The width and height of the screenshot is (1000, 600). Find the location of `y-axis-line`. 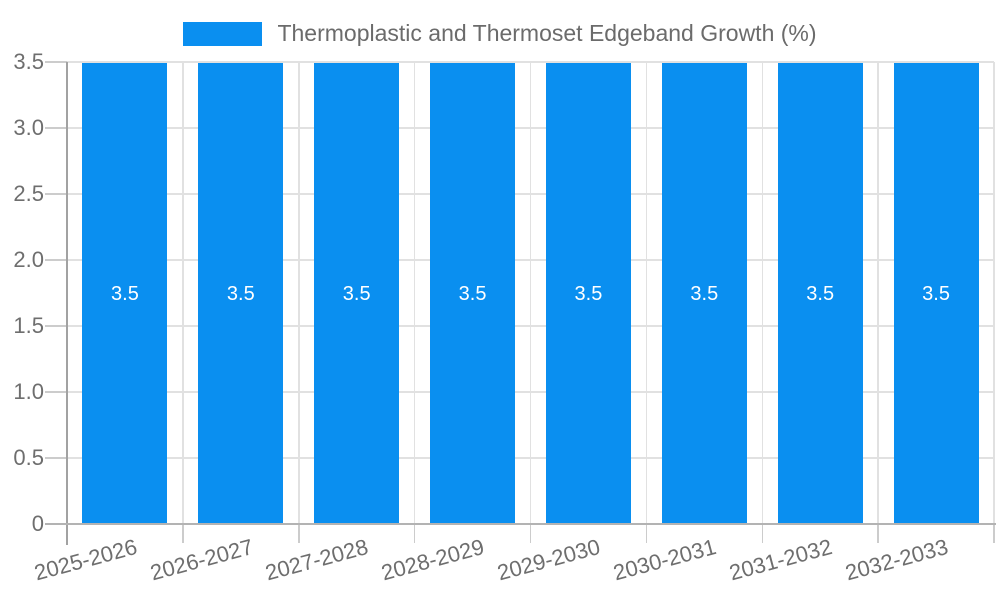

y-axis-line is located at coordinates (66, 303).